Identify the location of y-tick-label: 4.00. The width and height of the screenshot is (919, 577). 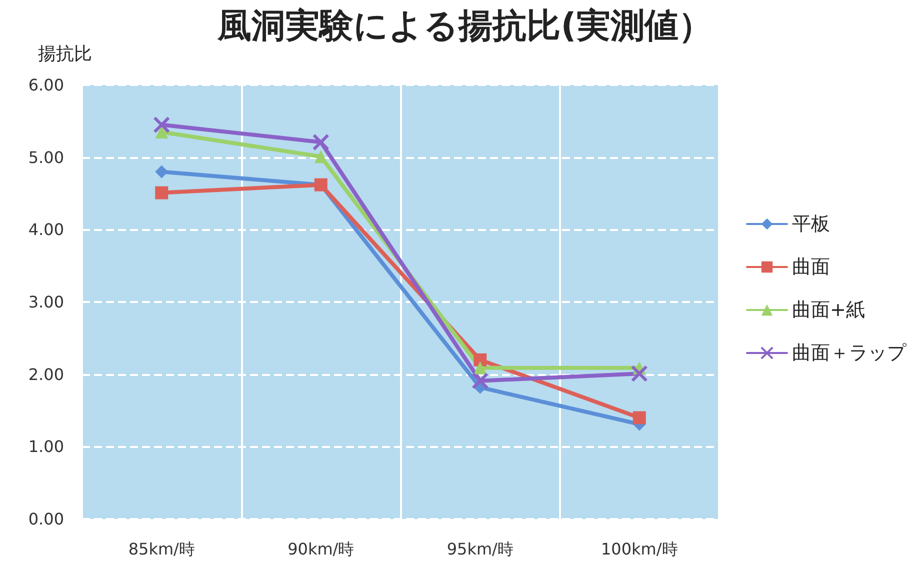
(46, 230).